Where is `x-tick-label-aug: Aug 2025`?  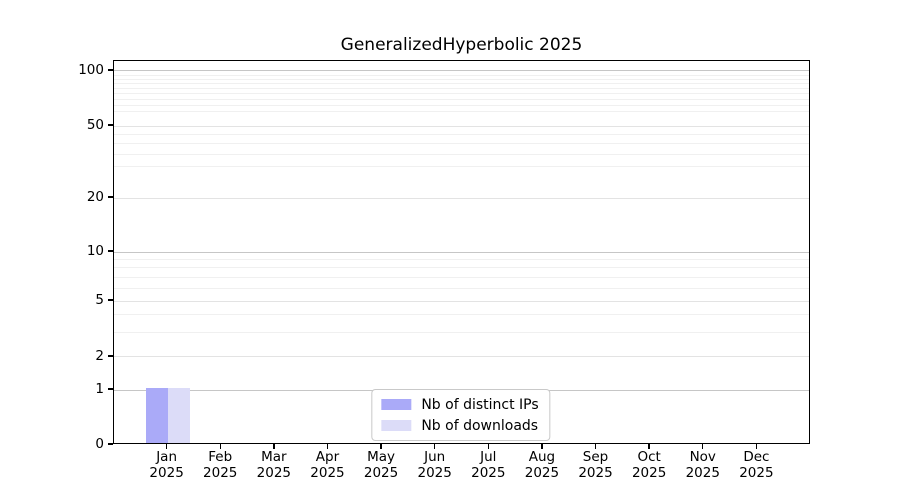 x-tick-label-aug: Aug 2025 is located at coordinates (542, 465).